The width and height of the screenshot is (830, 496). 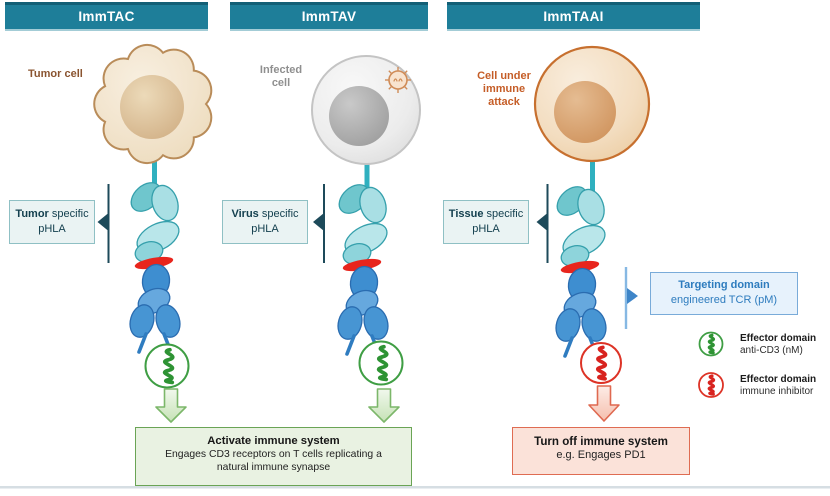 I want to click on legend-subtitle: anti-CD3 (nM), so click(x=771, y=350).